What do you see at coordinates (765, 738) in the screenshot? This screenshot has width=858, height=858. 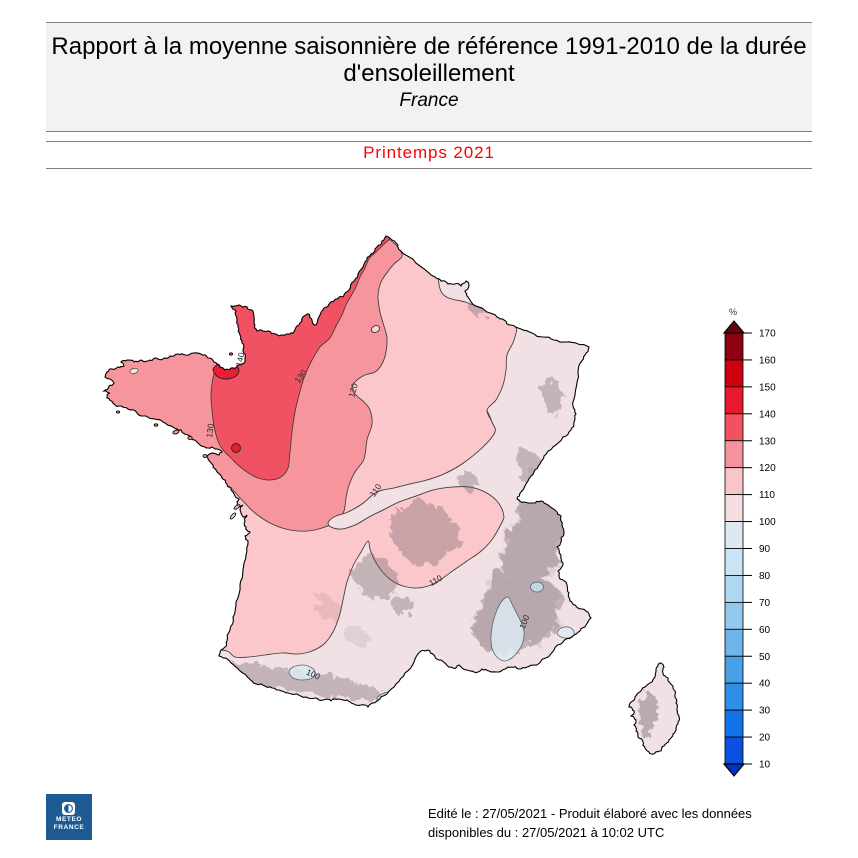 I see `svg-text: 20` at bounding box center [765, 738].